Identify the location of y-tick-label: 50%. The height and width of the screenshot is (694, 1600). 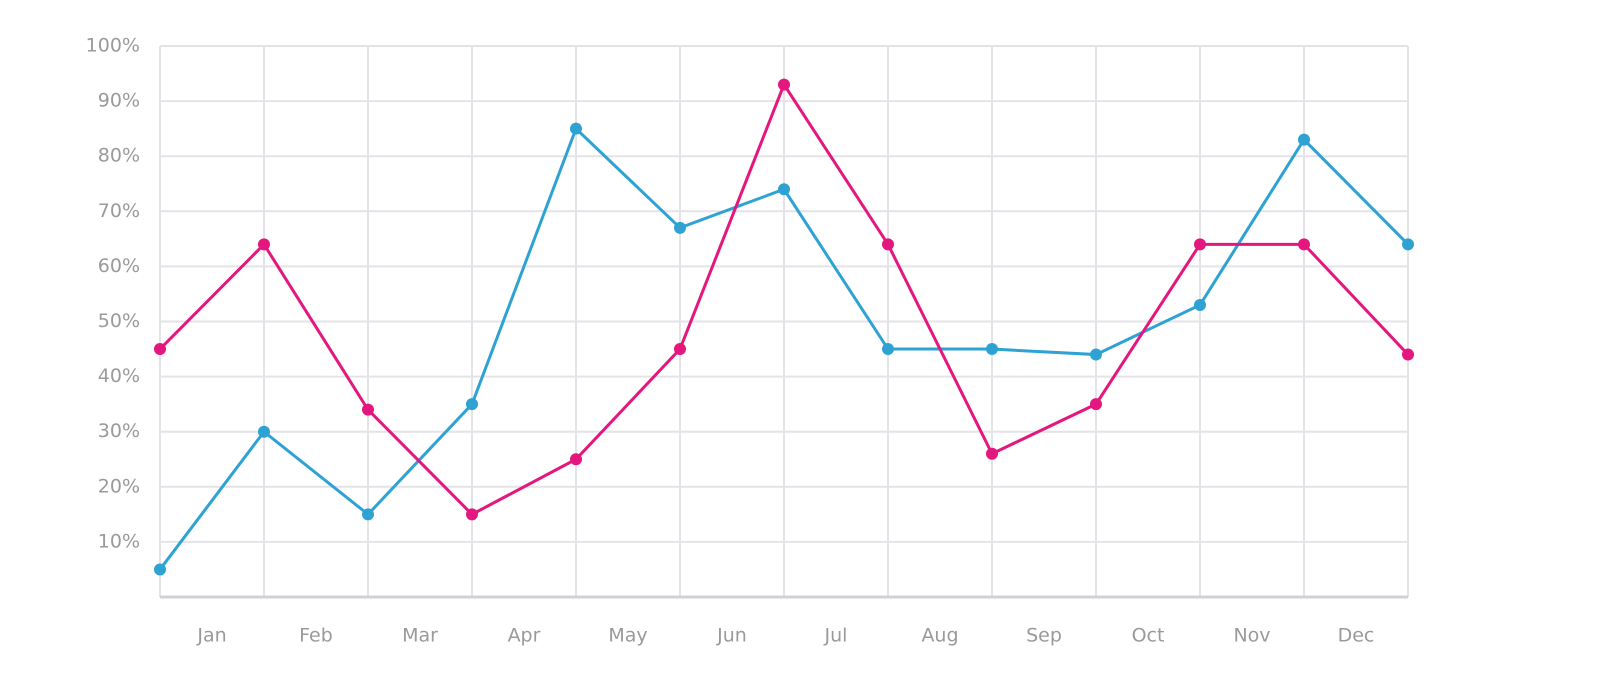
(119, 321).